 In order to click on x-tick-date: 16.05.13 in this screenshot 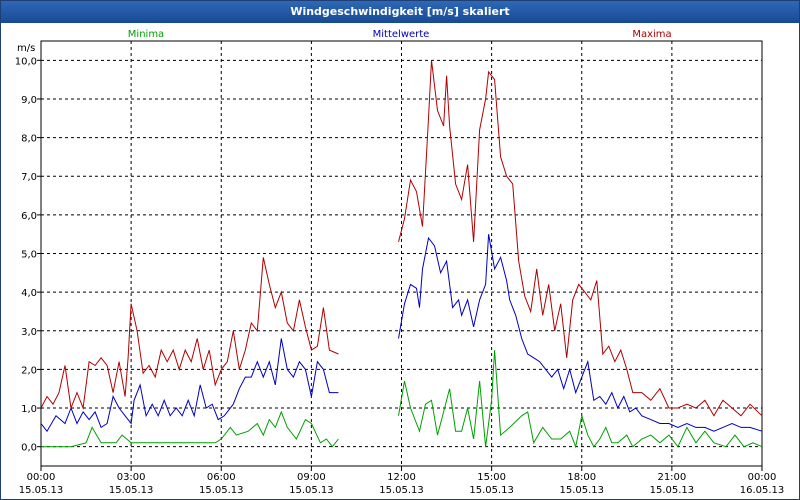, I will do `click(762, 490)`.